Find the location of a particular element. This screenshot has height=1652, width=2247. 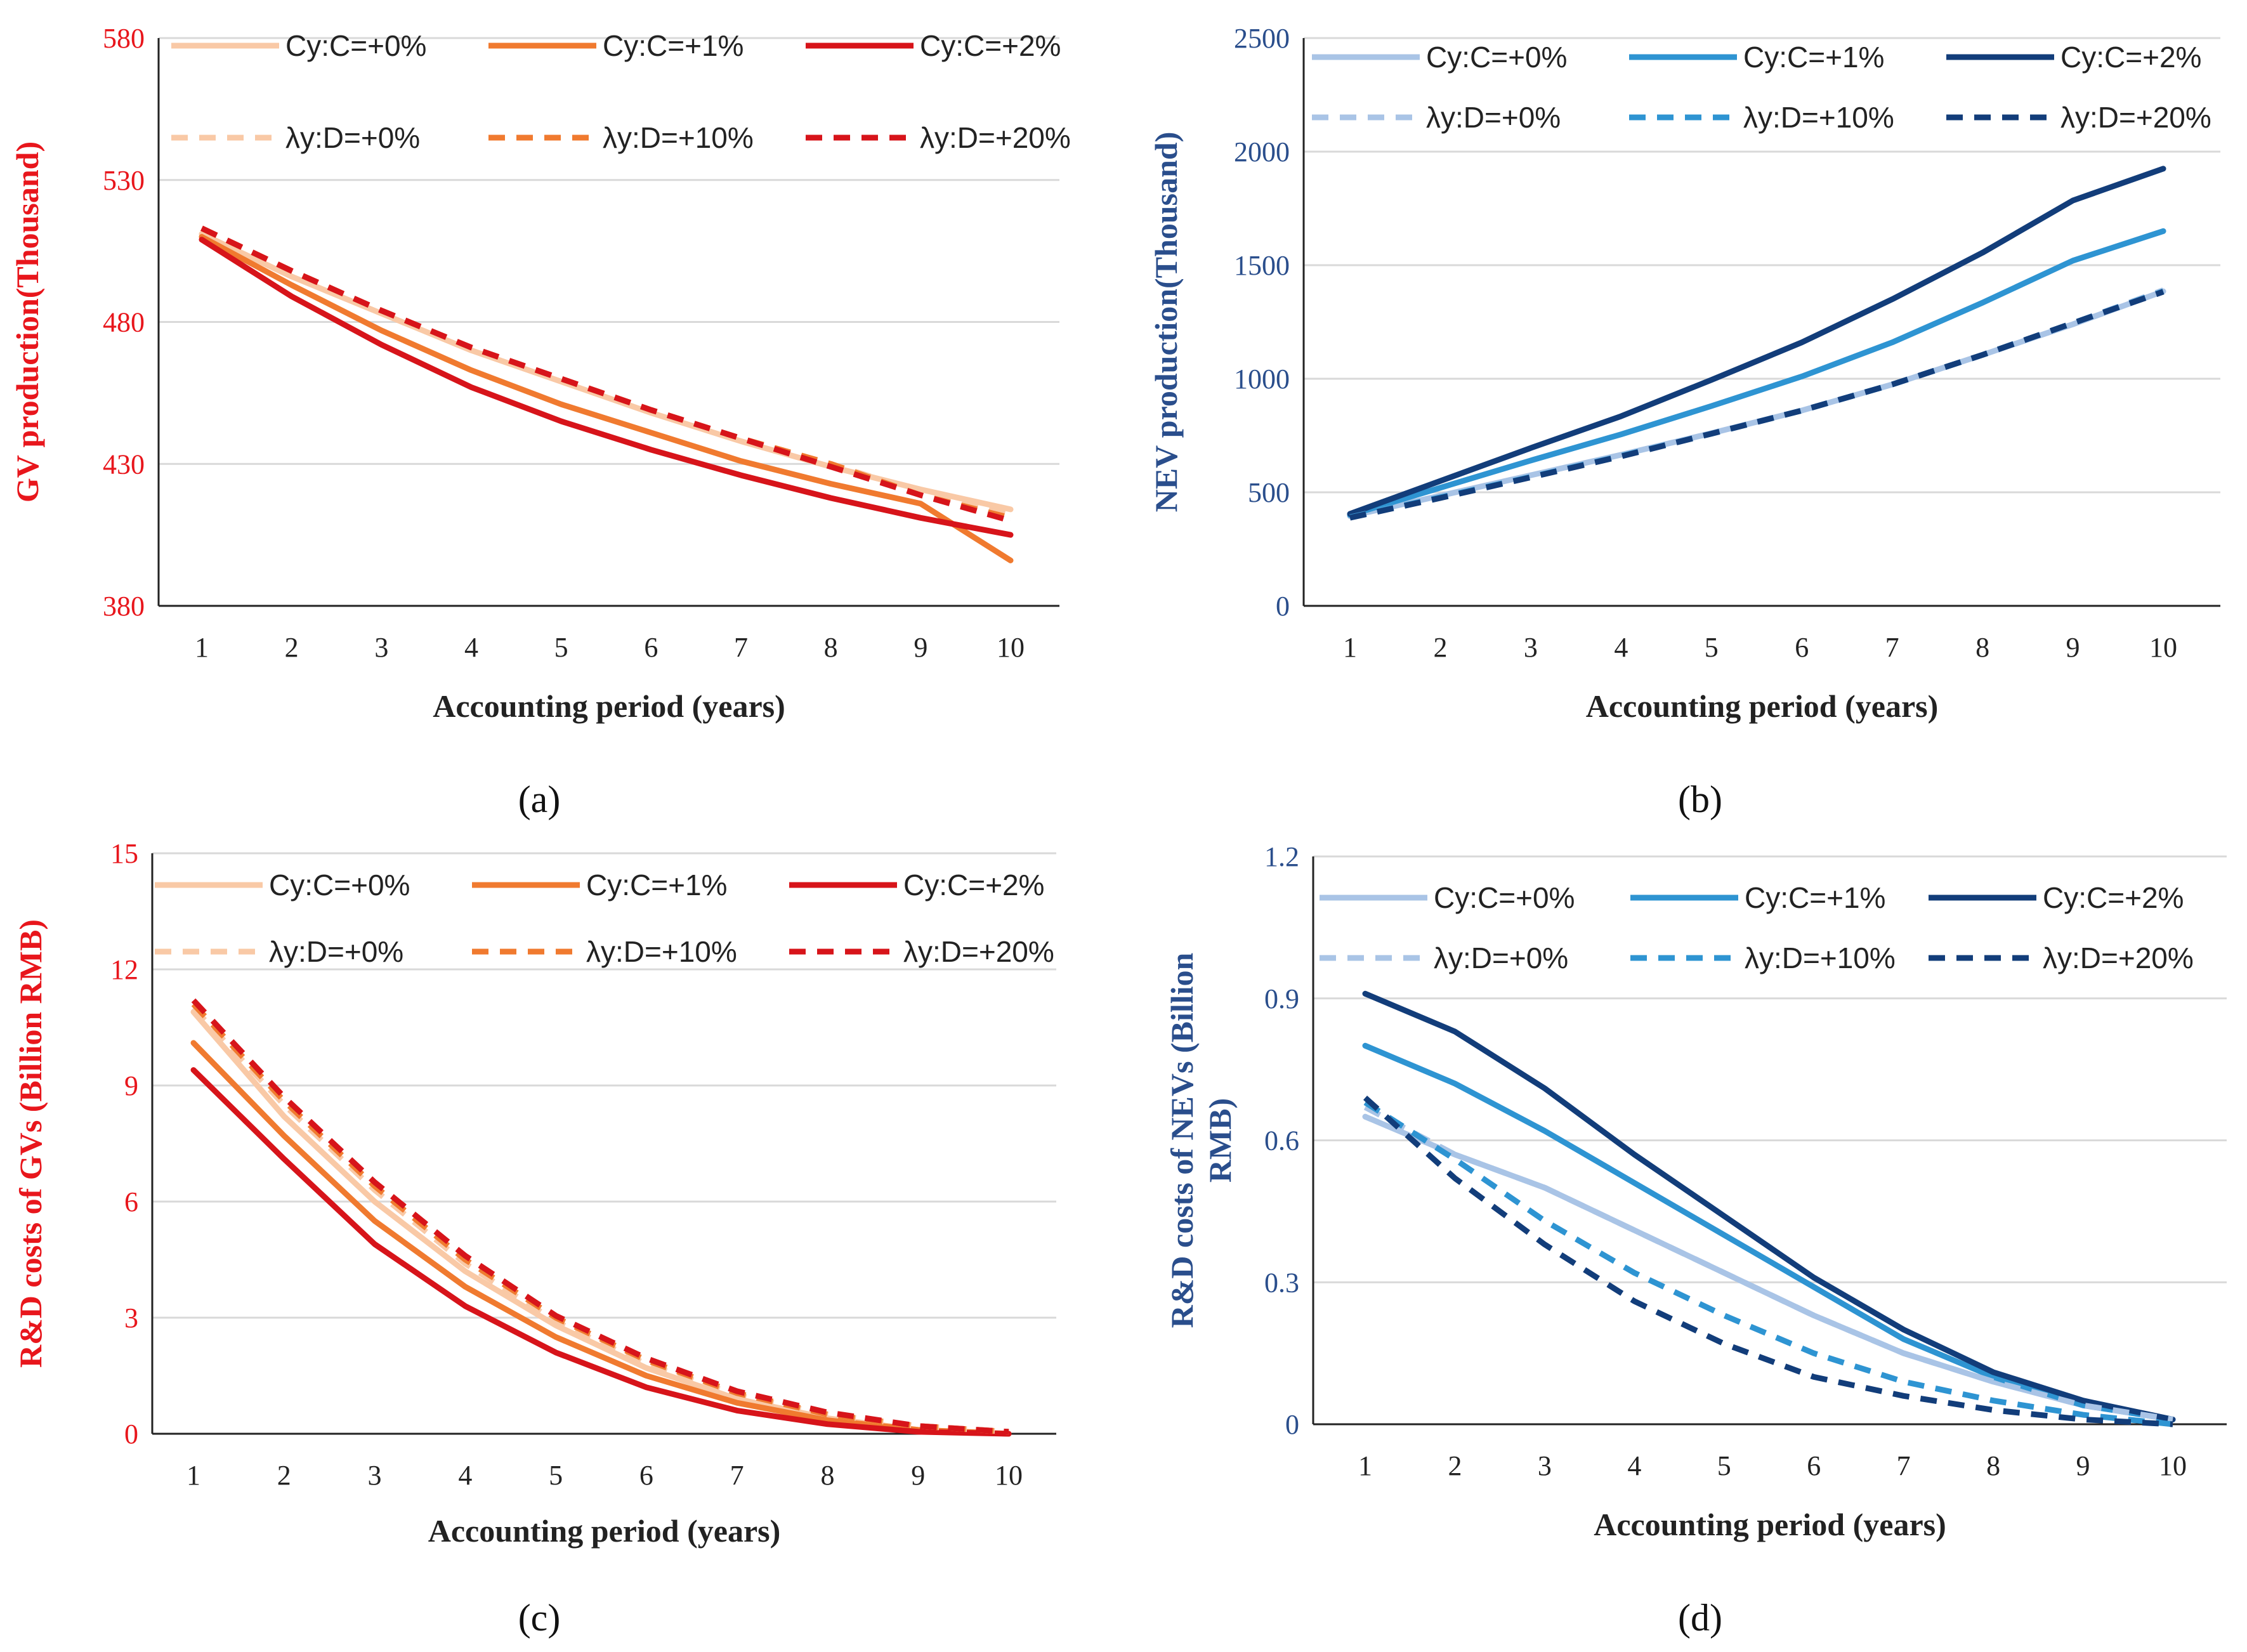

y-tick-label: 2500 is located at coordinates (1262, 38).